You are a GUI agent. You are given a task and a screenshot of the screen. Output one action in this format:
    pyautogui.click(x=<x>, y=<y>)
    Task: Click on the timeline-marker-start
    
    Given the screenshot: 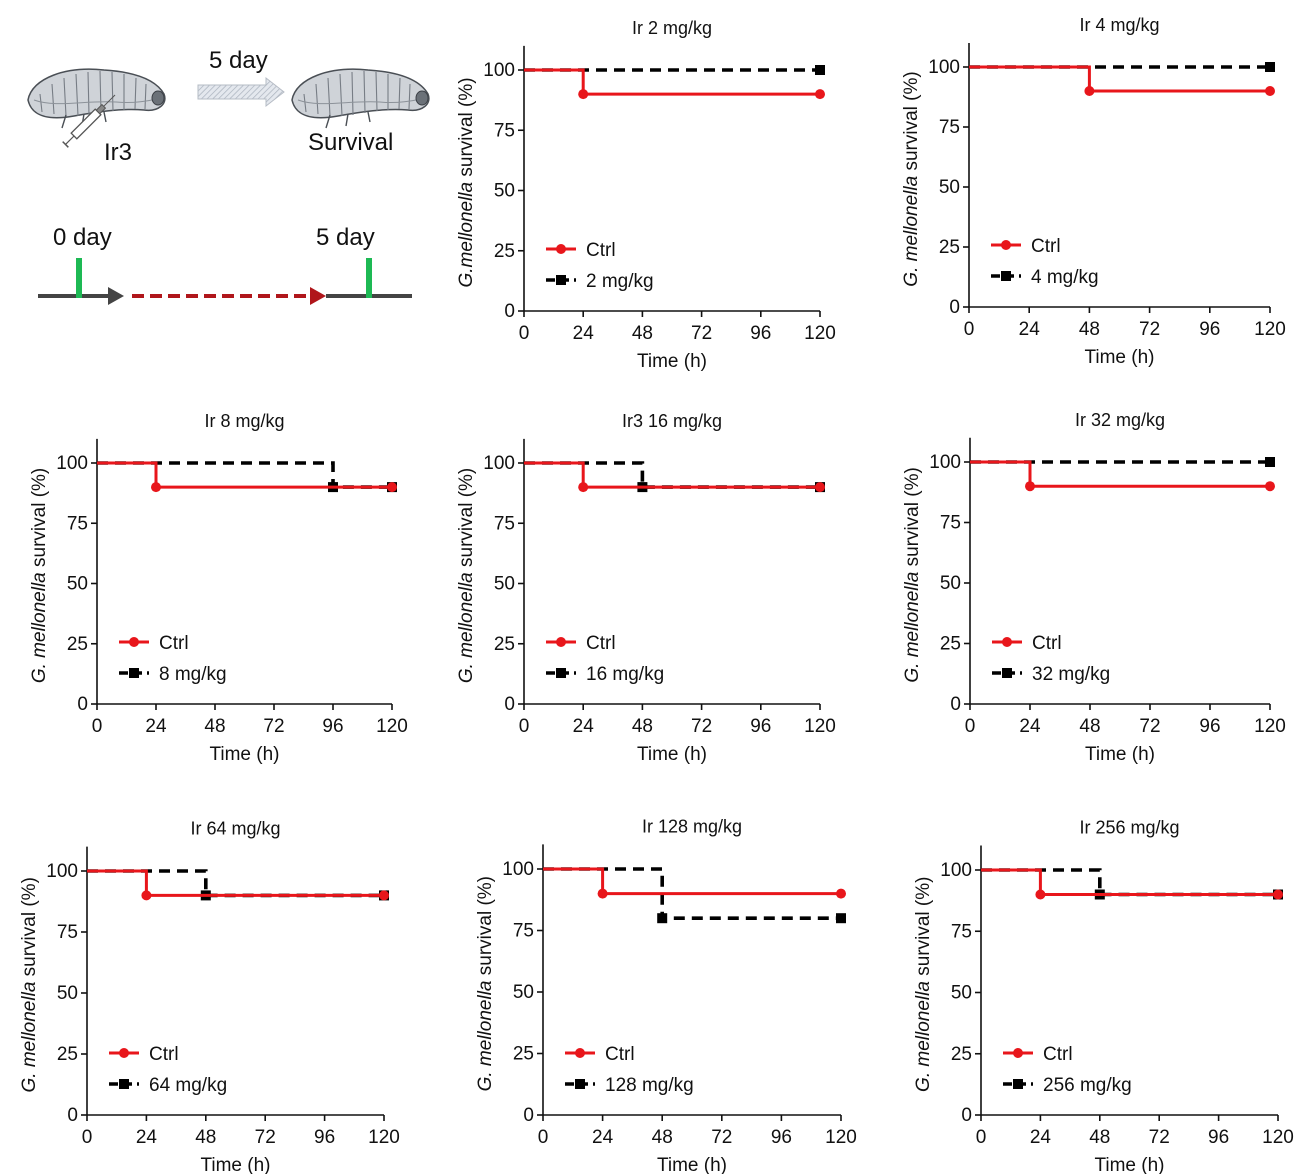 What is the action you would take?
    pyautogui.click(x=79, y=278)
    